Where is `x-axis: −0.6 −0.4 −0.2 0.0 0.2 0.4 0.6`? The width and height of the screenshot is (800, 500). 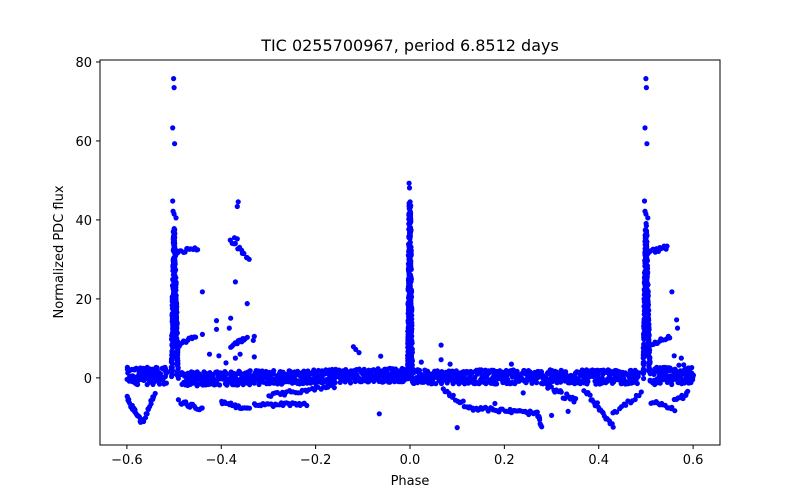
x-axis: −0.6 −0.4 −0.2 0.0 0.2 0.4 0.6 is located at coordinates (407, 456).